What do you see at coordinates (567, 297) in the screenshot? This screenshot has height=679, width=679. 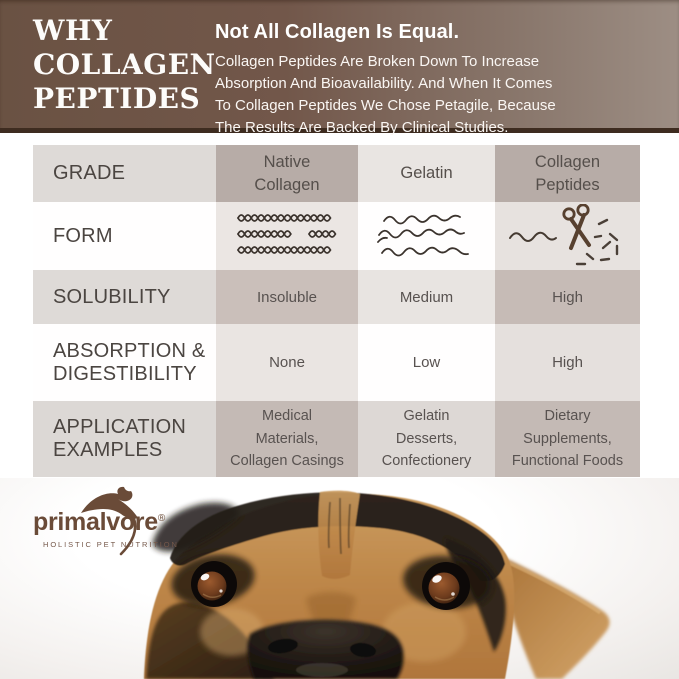 I see `solubility-peptides: High` at bounding box center [567, 297].